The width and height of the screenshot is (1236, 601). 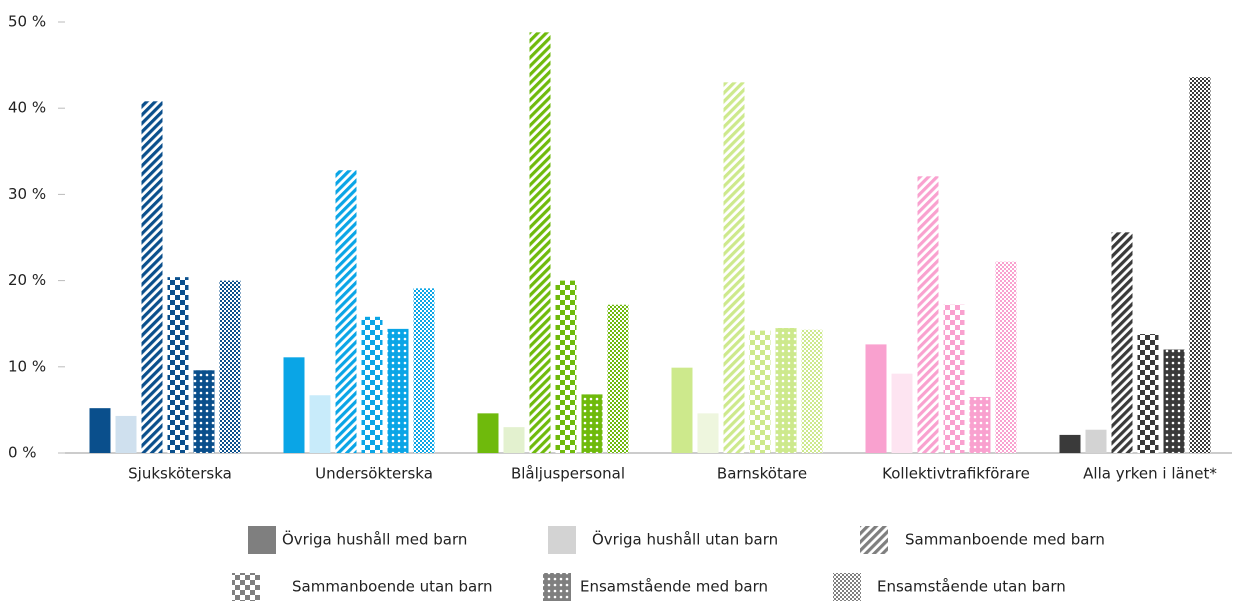 What do you see at coordinates (374, 474) in the screenshot?
I see `x-tick-label: Undersökterska` at bounding box center [374, 474].